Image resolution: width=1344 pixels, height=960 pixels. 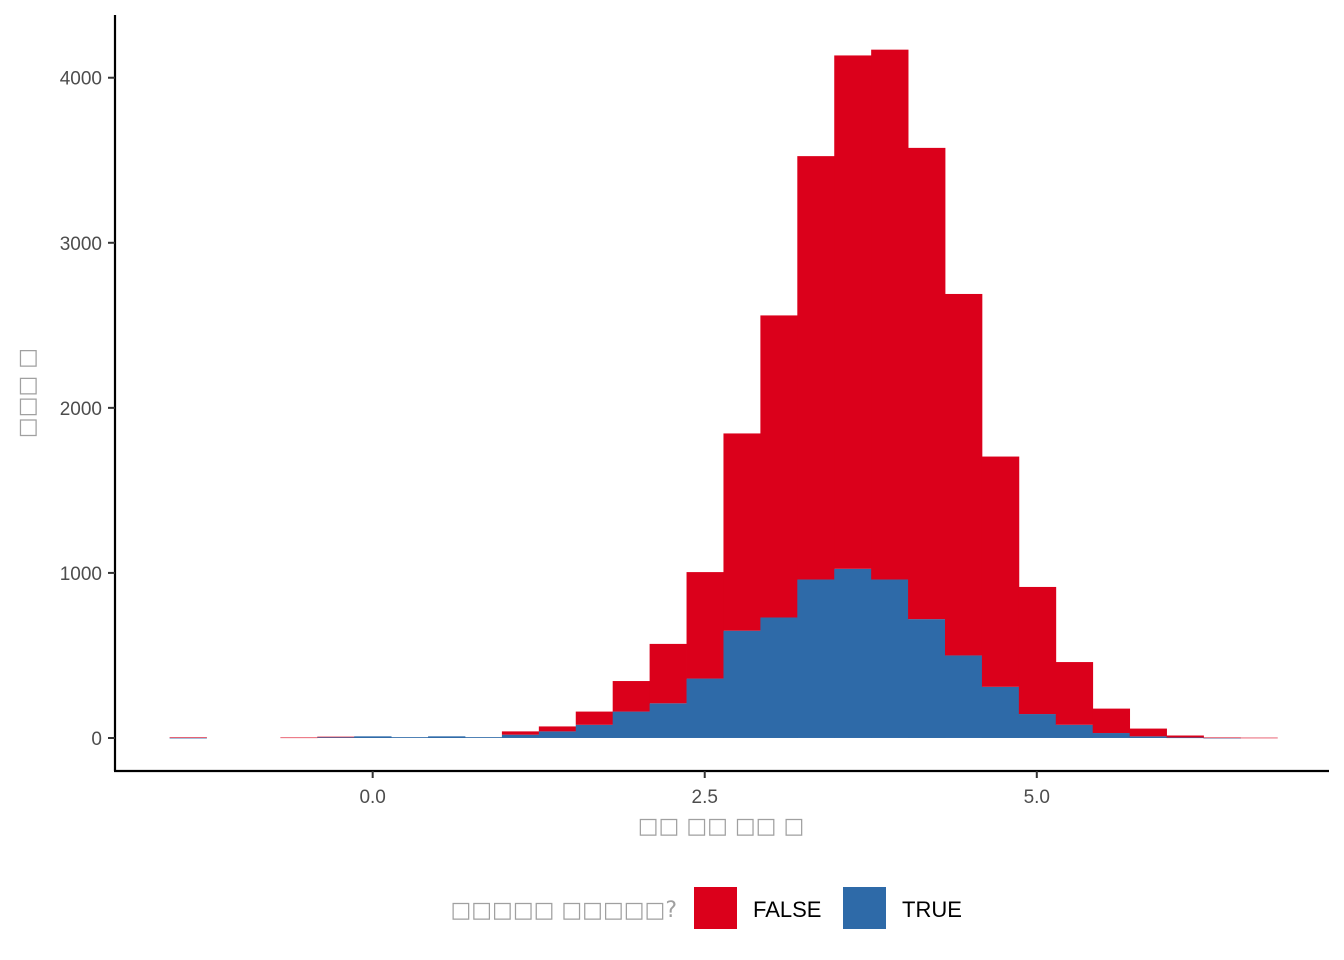 I want to click on y-tick-label: 2000, so click(x=81, y=409).